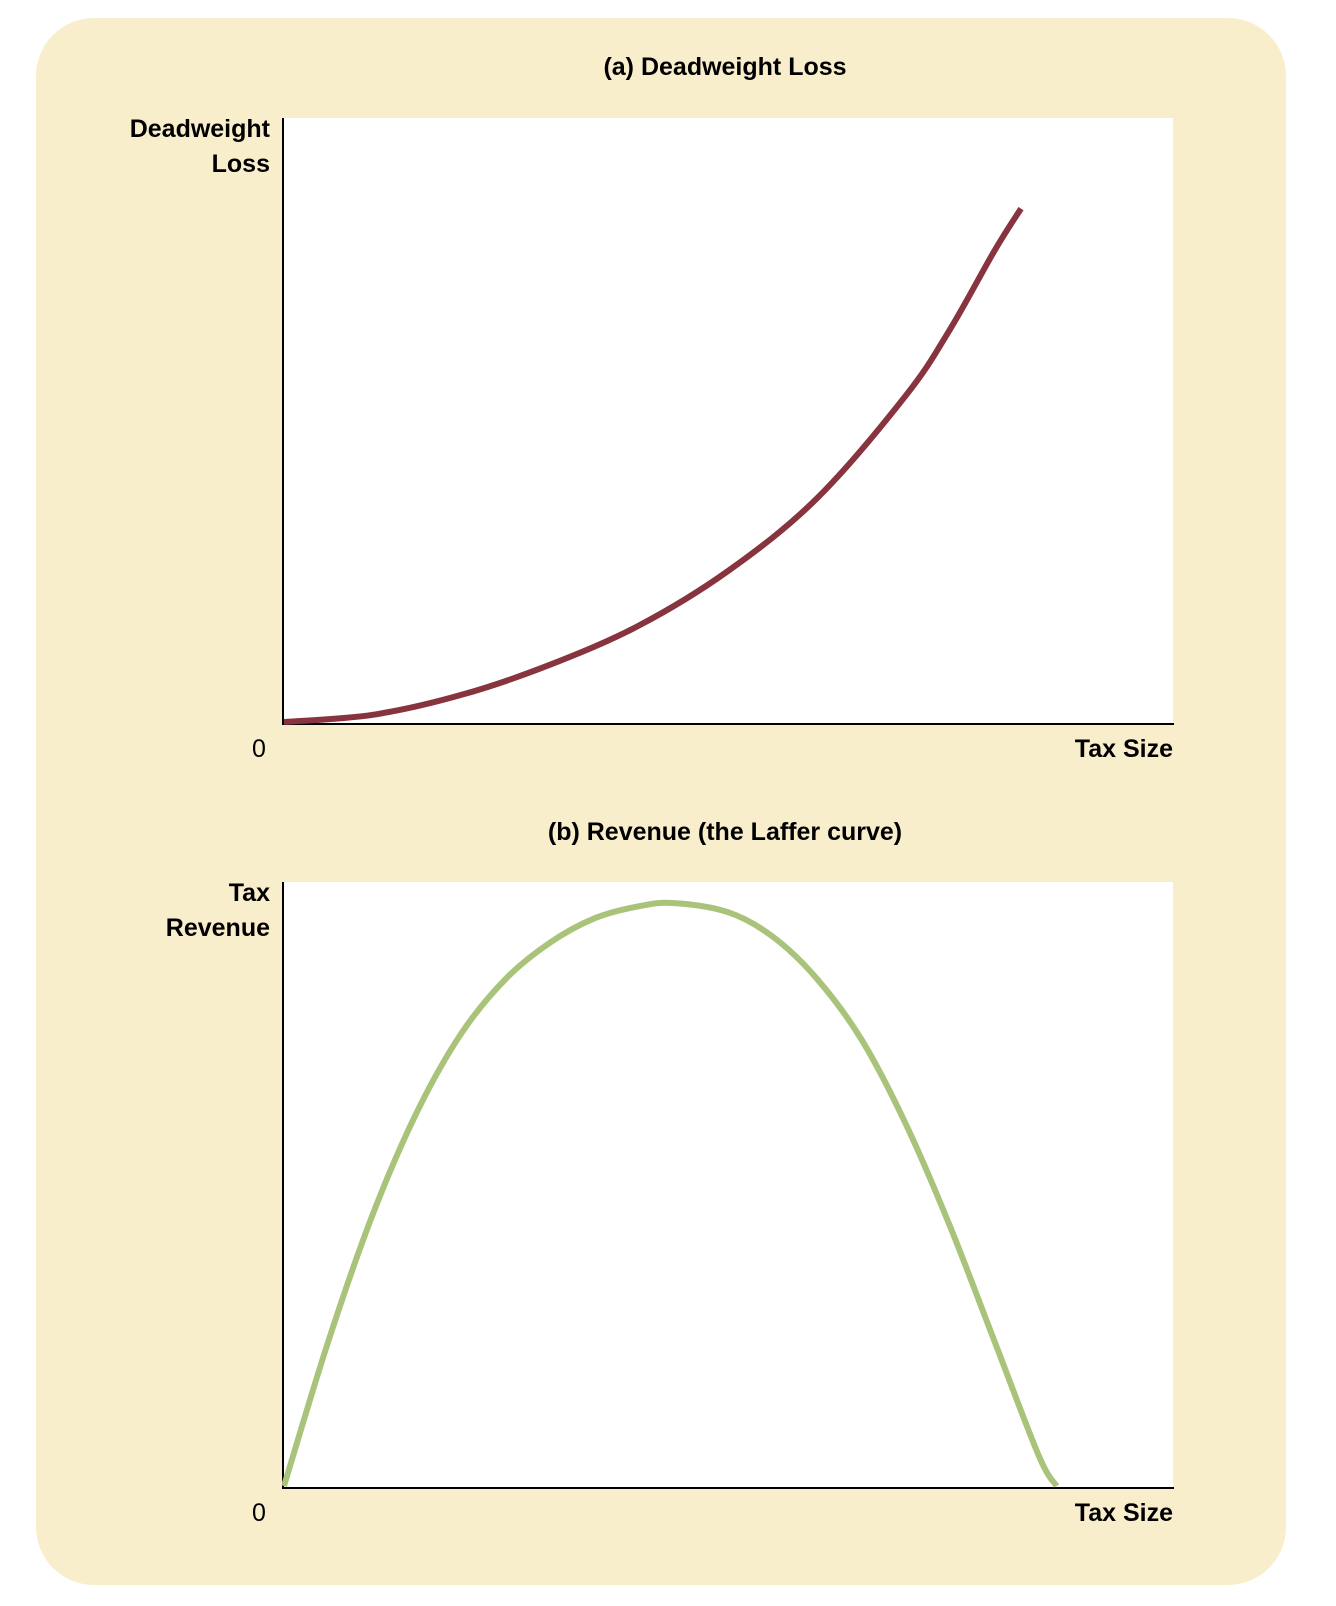 The width and height of the screenshot is (1336, 1606). Describe the element at coordinates (725, 832) in the screenshot. I see `panel-b-title: (b) Revenue (the Laffer curve)` at that location.